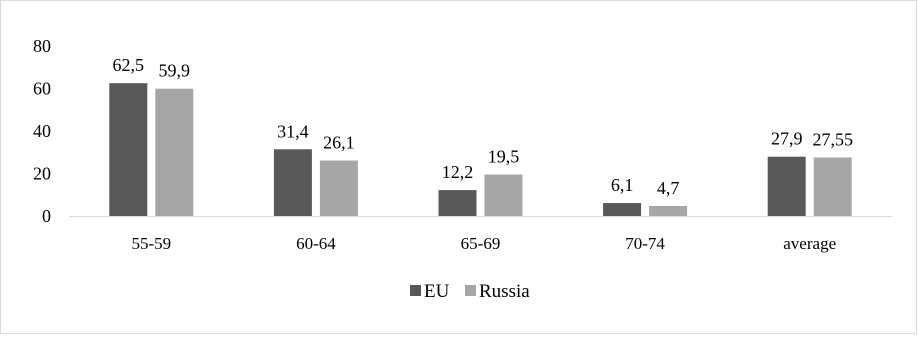 The width and height of the screenshot is (919, 340). I want to click on data-label-russia: 4,7, so click(668, 188).